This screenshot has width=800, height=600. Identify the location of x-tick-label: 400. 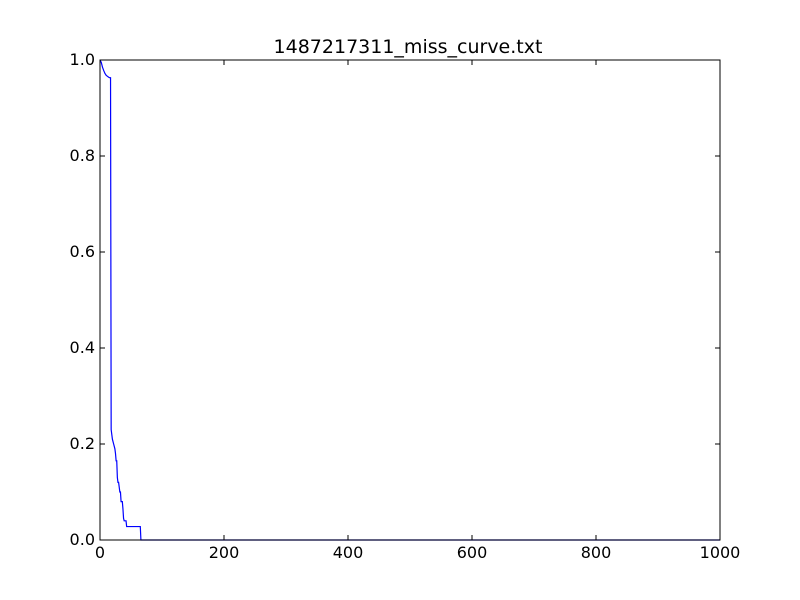
(348, 552).